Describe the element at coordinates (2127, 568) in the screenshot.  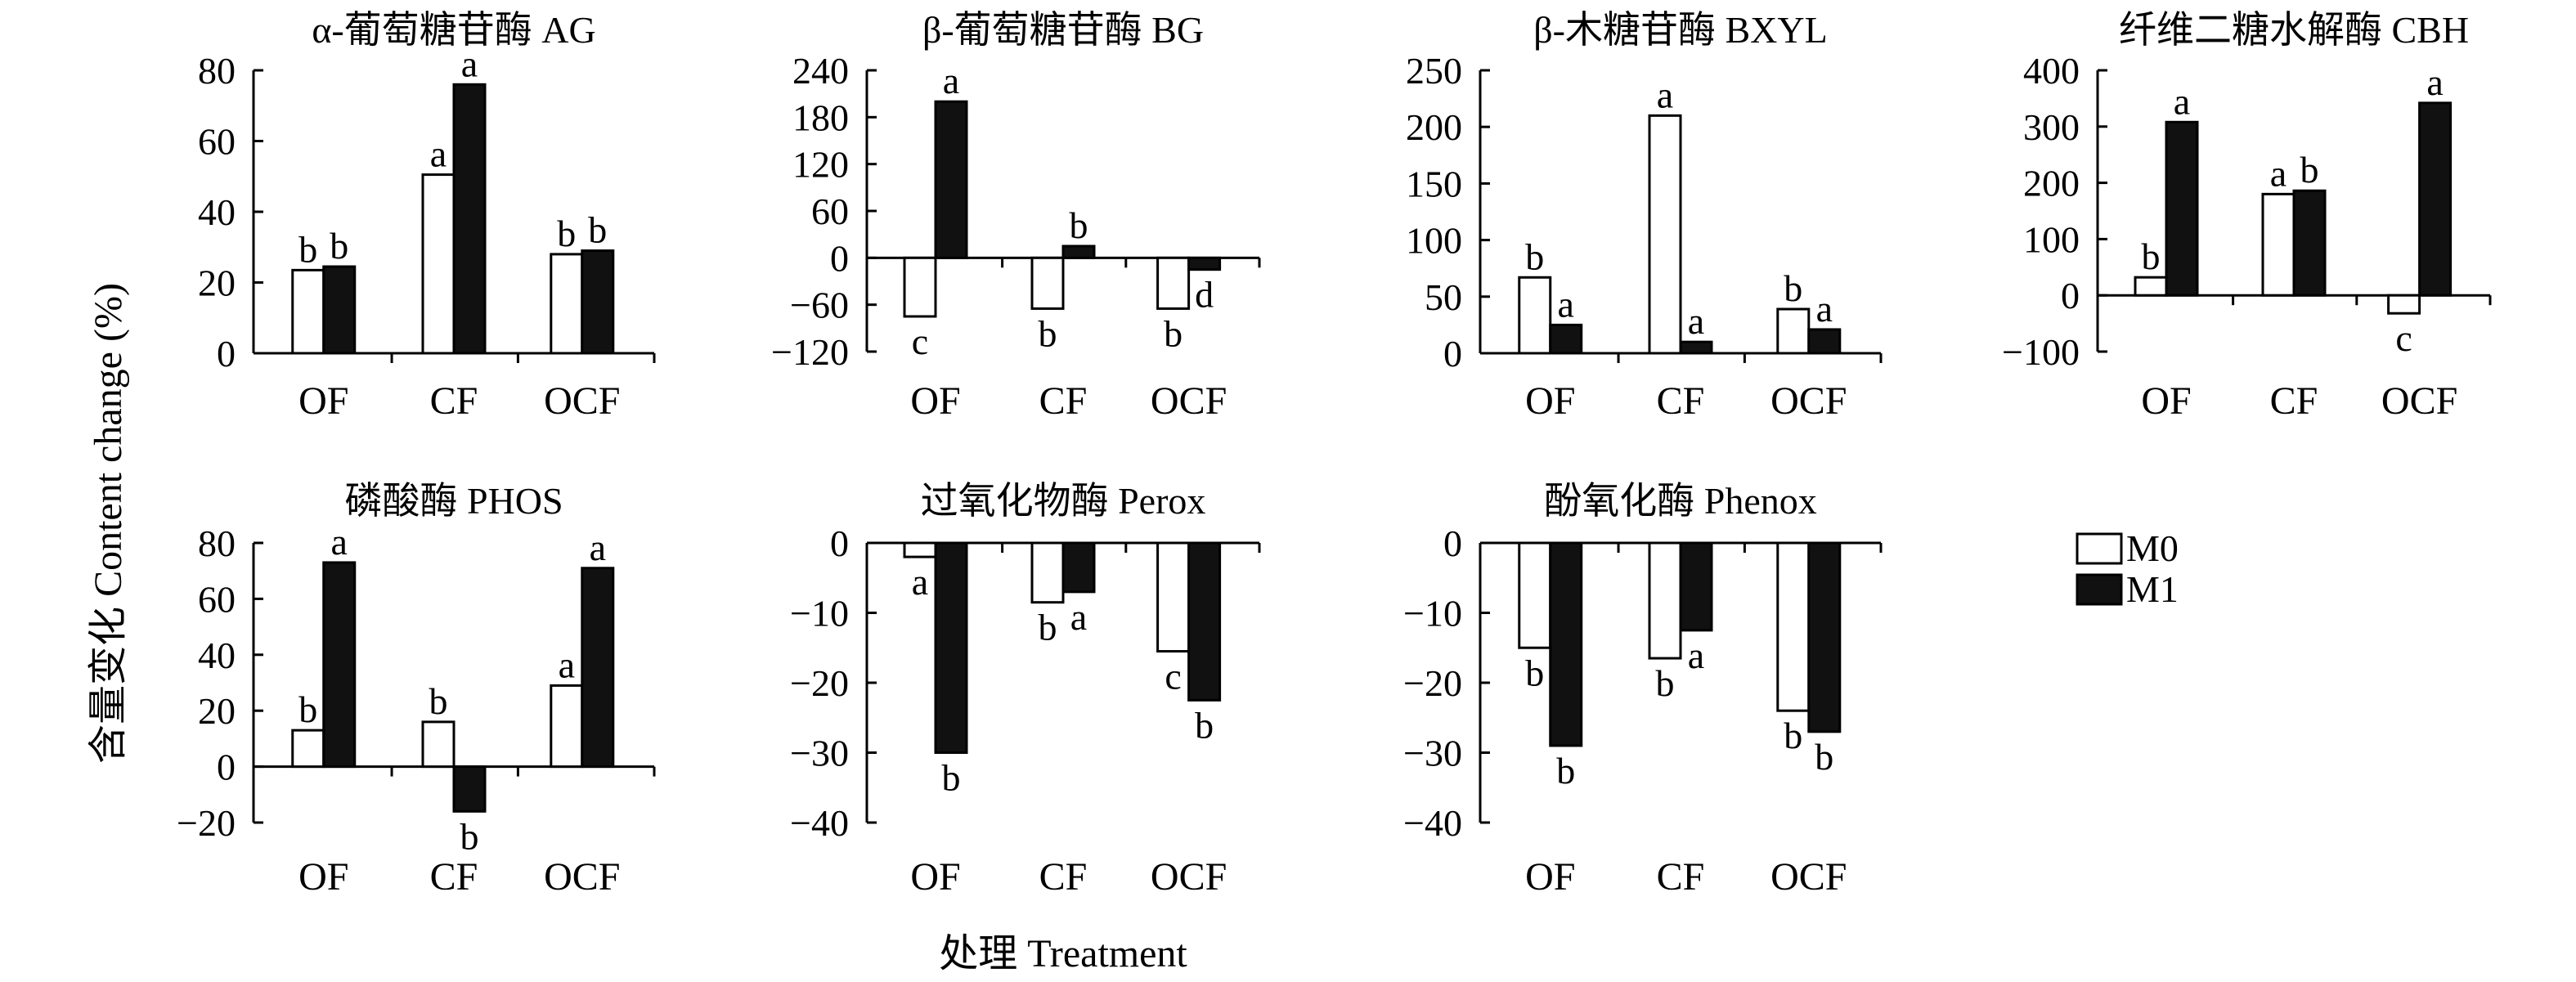
I see `legend: M0 M1` at that location.